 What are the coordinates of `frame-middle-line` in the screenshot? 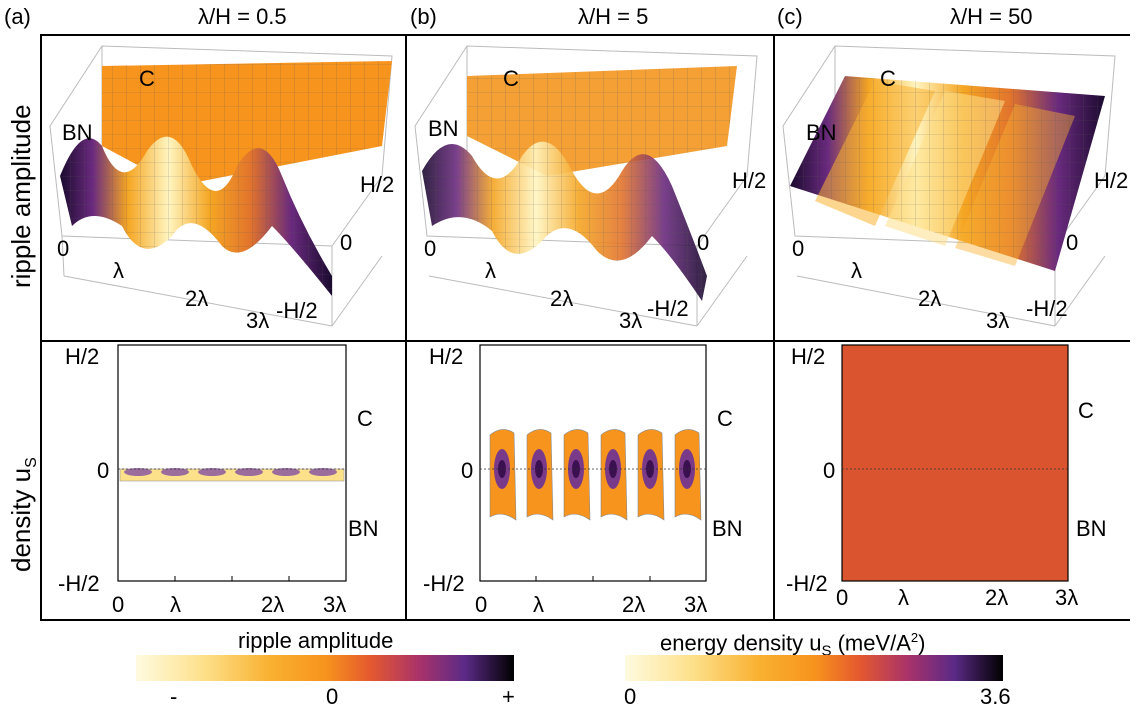 It's located at (585, 341).